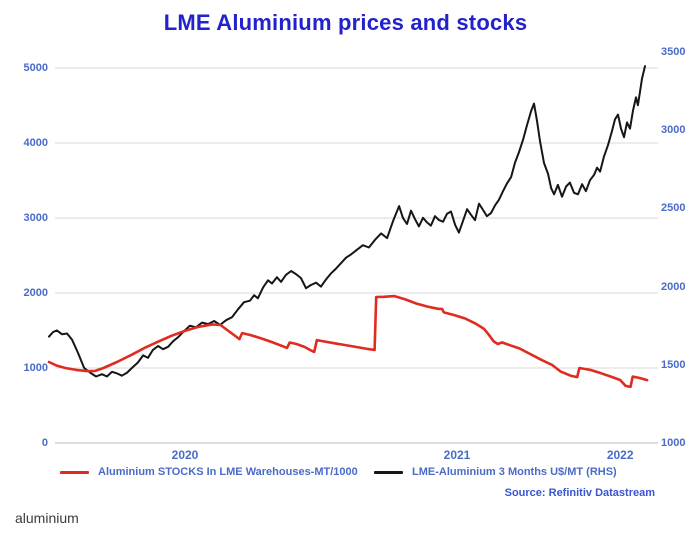 Image resolution: width=691 pixels, height=534 pixels. What do you see at coordinates (673, 443) in the screenshot?
I see `y-axis-right-tick-label: 1000` at bounding box center [673, 443].